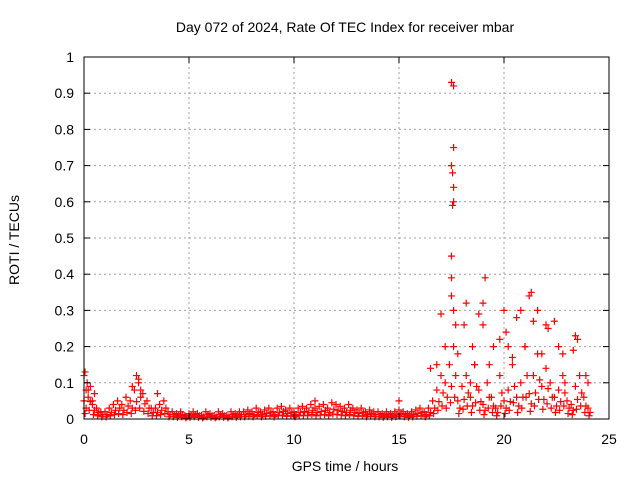 This screenshot has height=485, width=640. Describe the element at coordinates (189, 439) in the screenshot. I see `x-tick-label: 5` at that location.